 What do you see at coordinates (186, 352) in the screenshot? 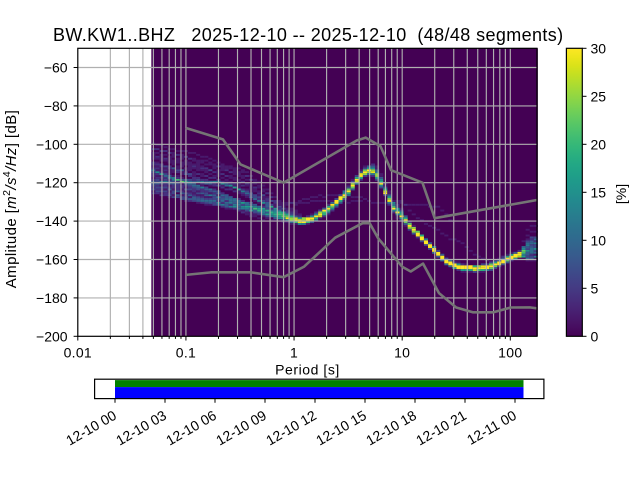
I see `svg-text: 0.1` at bounding box center [186, 352].